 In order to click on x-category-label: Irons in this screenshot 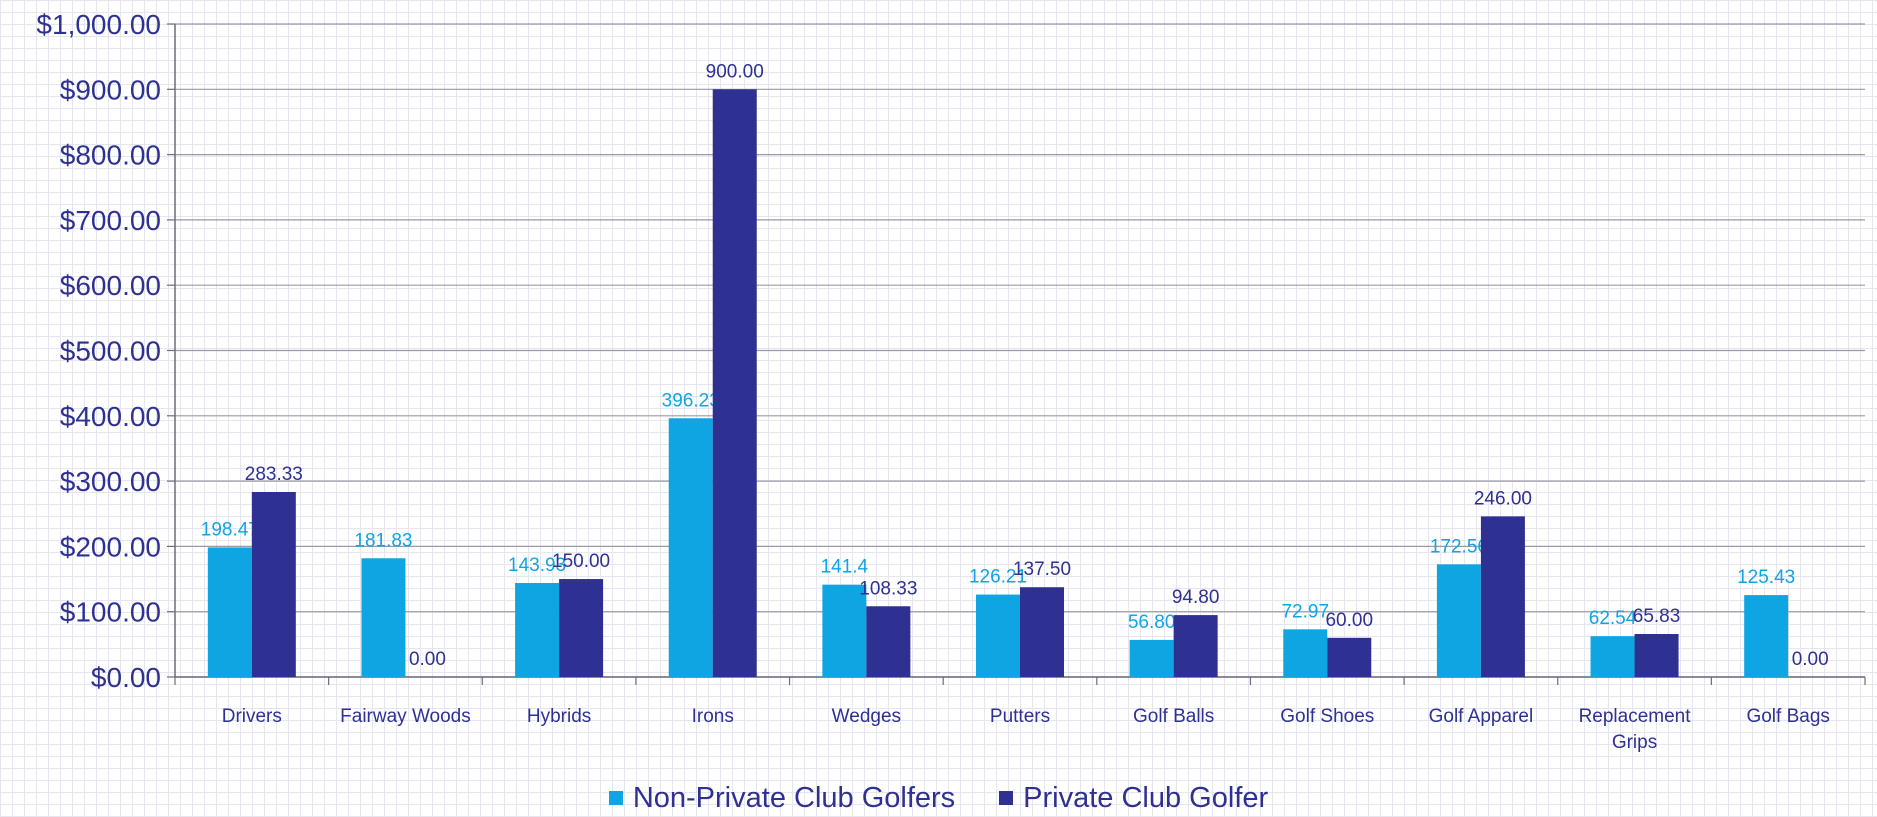, I will do `click(713, 716)`.